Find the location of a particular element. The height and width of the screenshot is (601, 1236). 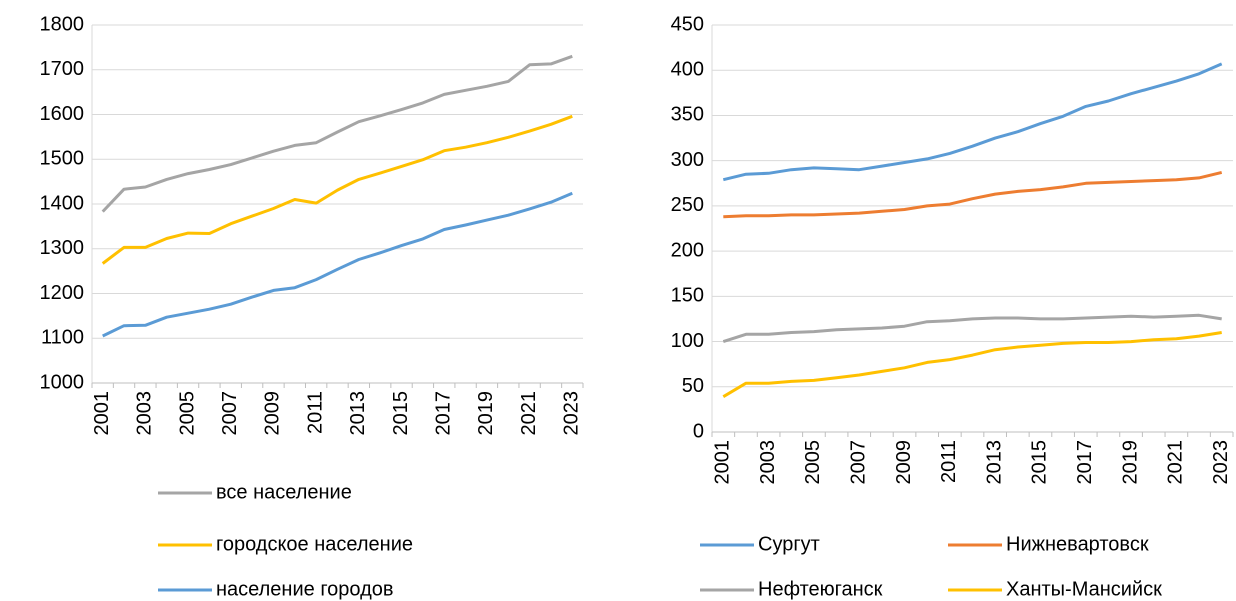

y-tick-label: 300 is located at coordinates (687, 160).